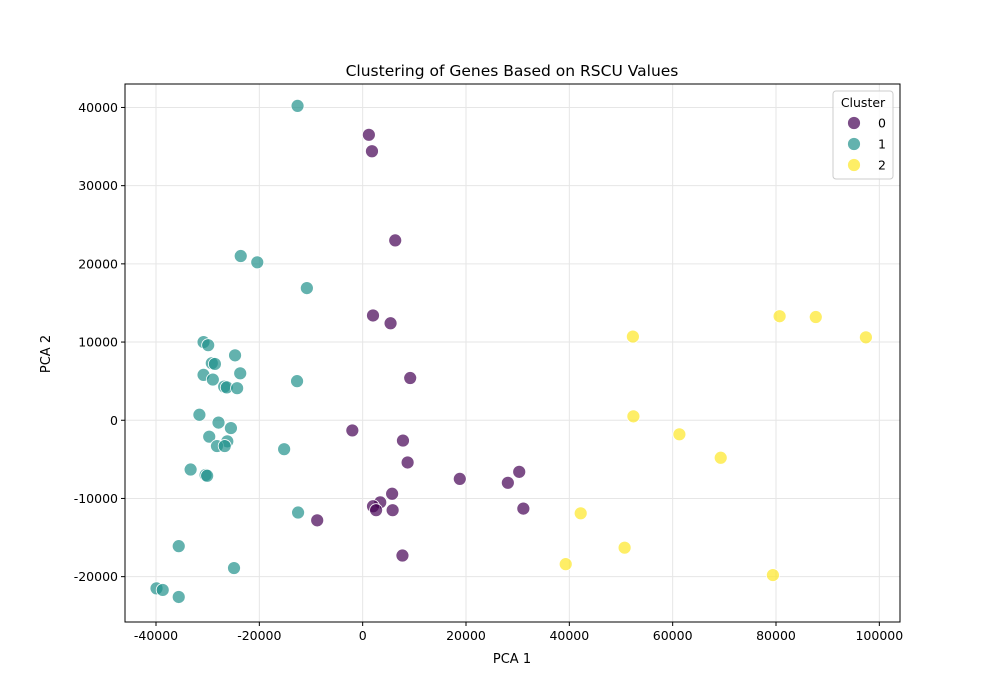 The height and width of the screenshot is (700, 1000). Describe the element at coordinates (466, 635) in the screenshot. I see `x-tick-label: 20000` at that location.